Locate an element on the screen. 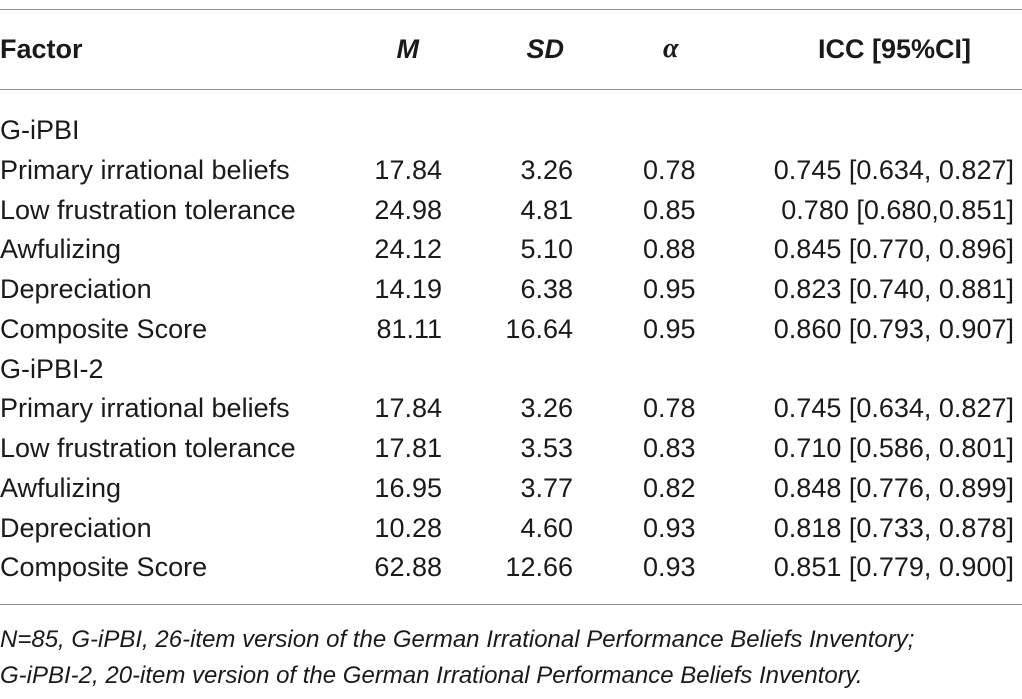 Image resolution: width=1022 pixels, height=699 pixels. cell-sd: 5.10 is located at coordinates (546, 249).